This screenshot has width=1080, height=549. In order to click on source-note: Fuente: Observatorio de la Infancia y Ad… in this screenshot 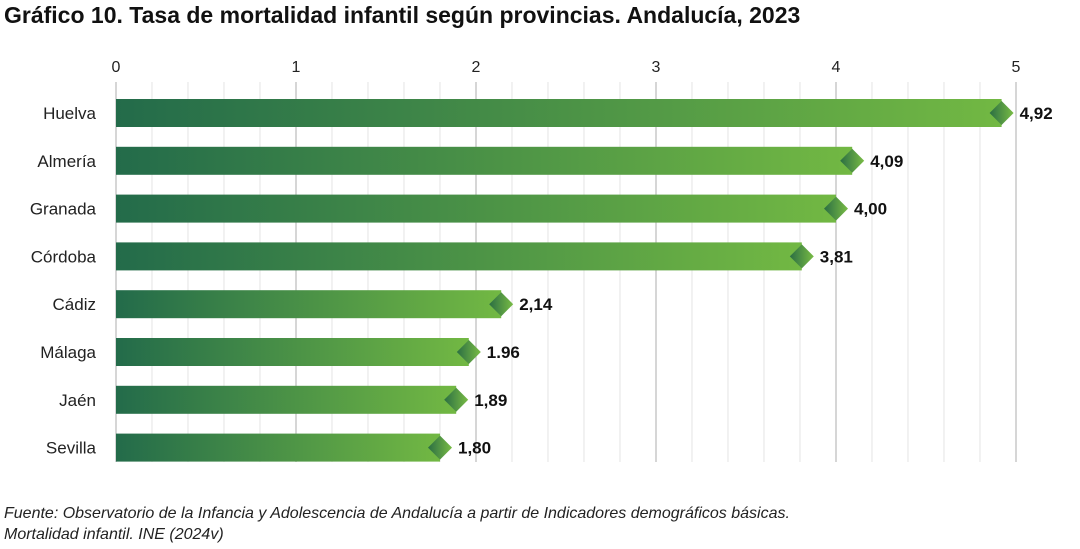, I will do `click(534, 524)`.